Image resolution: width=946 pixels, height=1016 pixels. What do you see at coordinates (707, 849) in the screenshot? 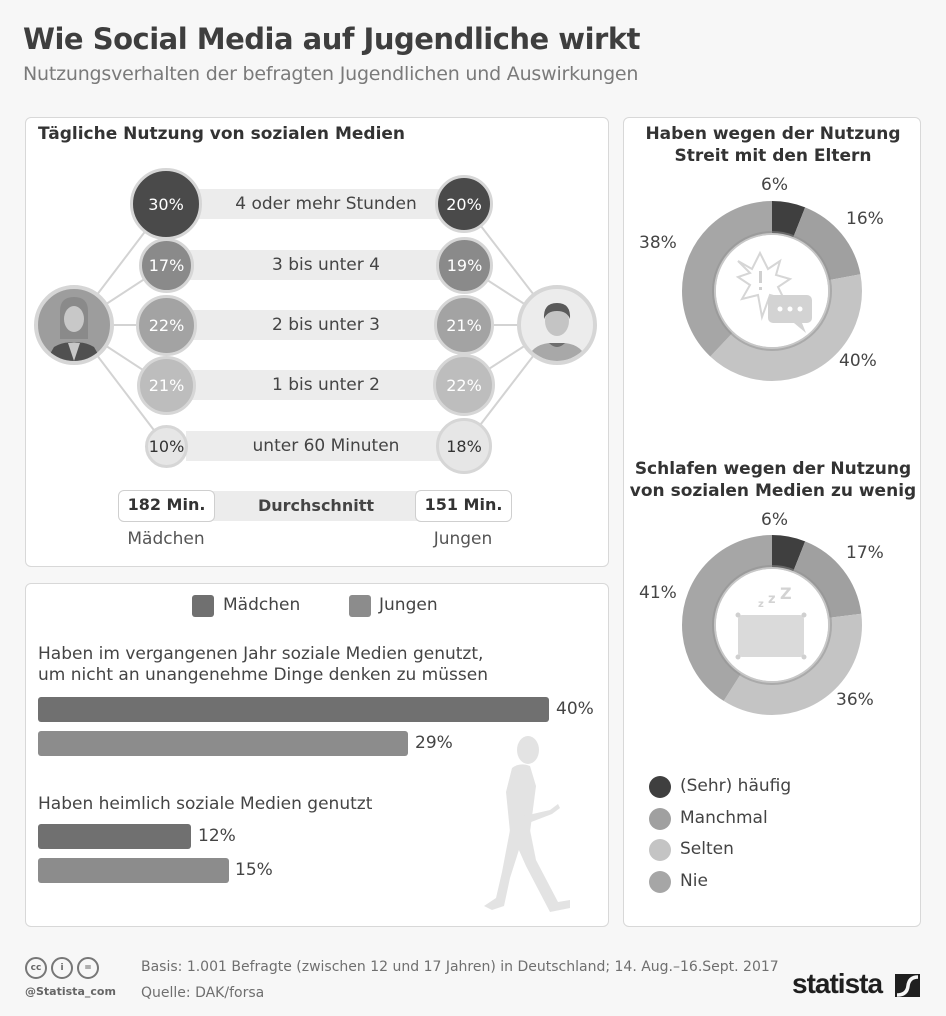
I see `legend-rarely-label: Selten` at bounding box center [707, 849].